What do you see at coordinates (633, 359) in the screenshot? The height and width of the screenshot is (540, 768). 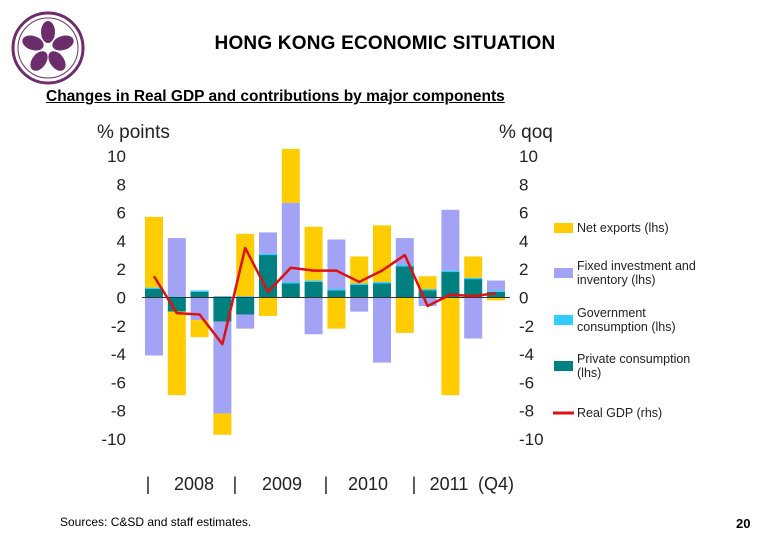 I see `legend-private-label-line: Private consumption` at bounding box center [633, 359].